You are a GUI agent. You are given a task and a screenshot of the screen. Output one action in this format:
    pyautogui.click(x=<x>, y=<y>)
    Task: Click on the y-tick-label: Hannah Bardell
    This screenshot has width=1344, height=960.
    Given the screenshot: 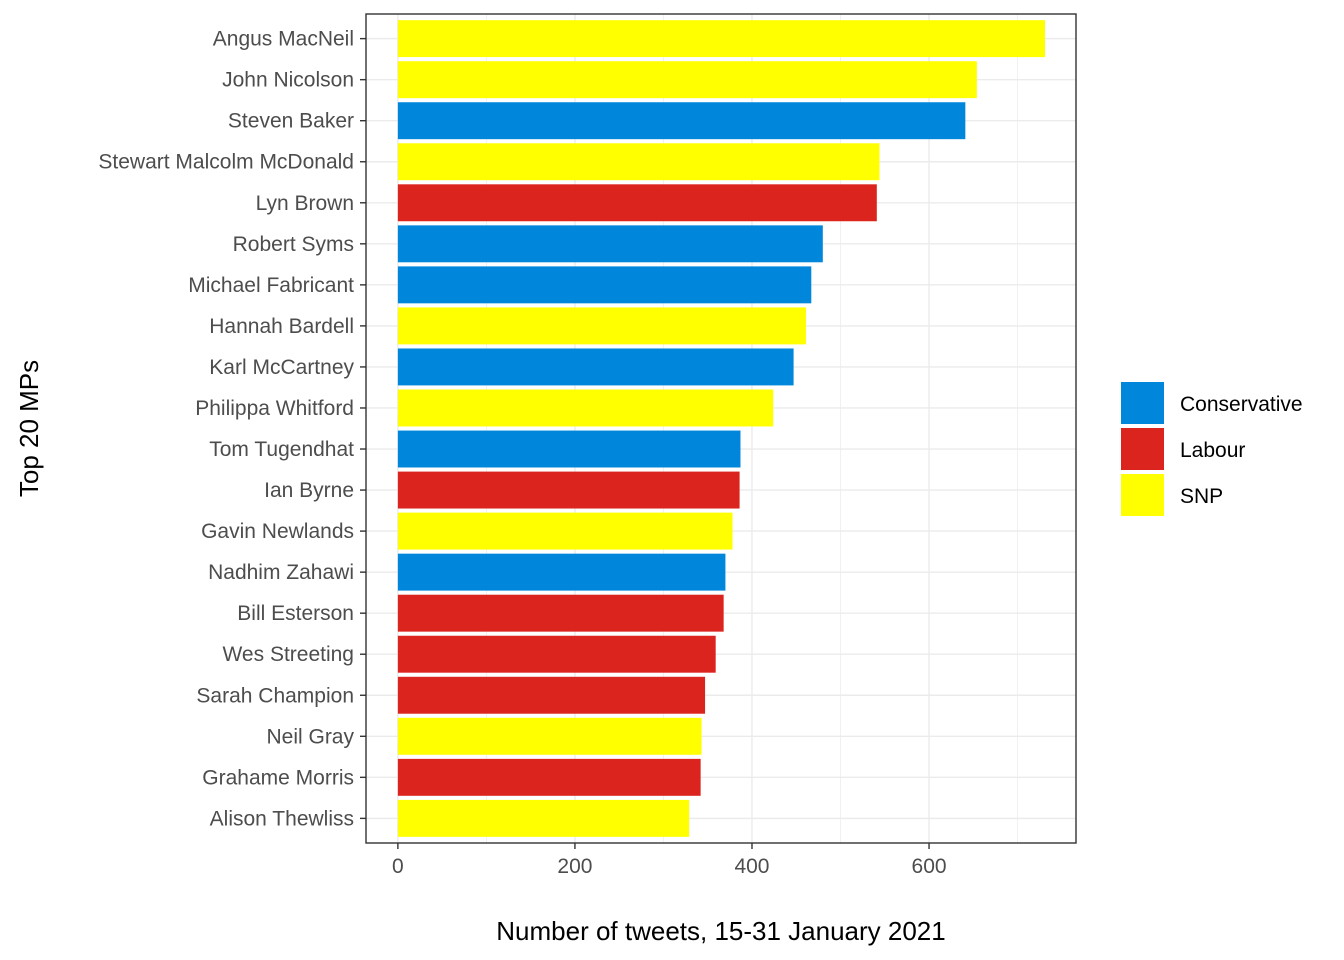 What is the action you would take?
    pyautogui.click(x=281, y=326)
    